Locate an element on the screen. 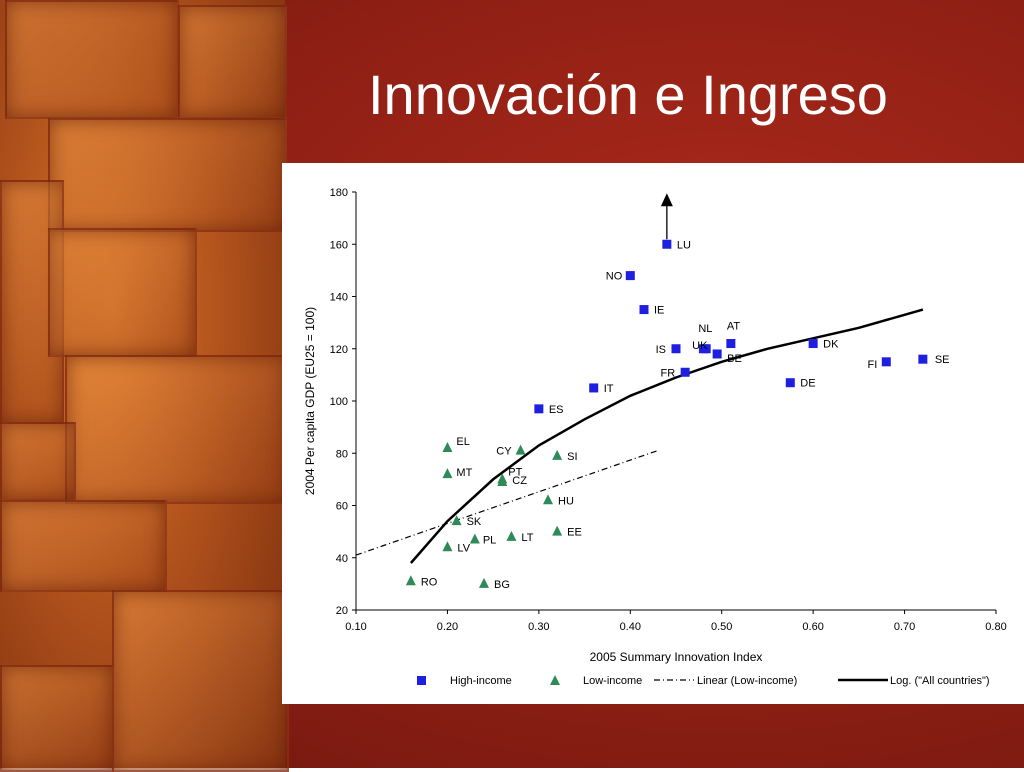 The image size is (1024, 772). point-fi is located at coordinates (886, 362).